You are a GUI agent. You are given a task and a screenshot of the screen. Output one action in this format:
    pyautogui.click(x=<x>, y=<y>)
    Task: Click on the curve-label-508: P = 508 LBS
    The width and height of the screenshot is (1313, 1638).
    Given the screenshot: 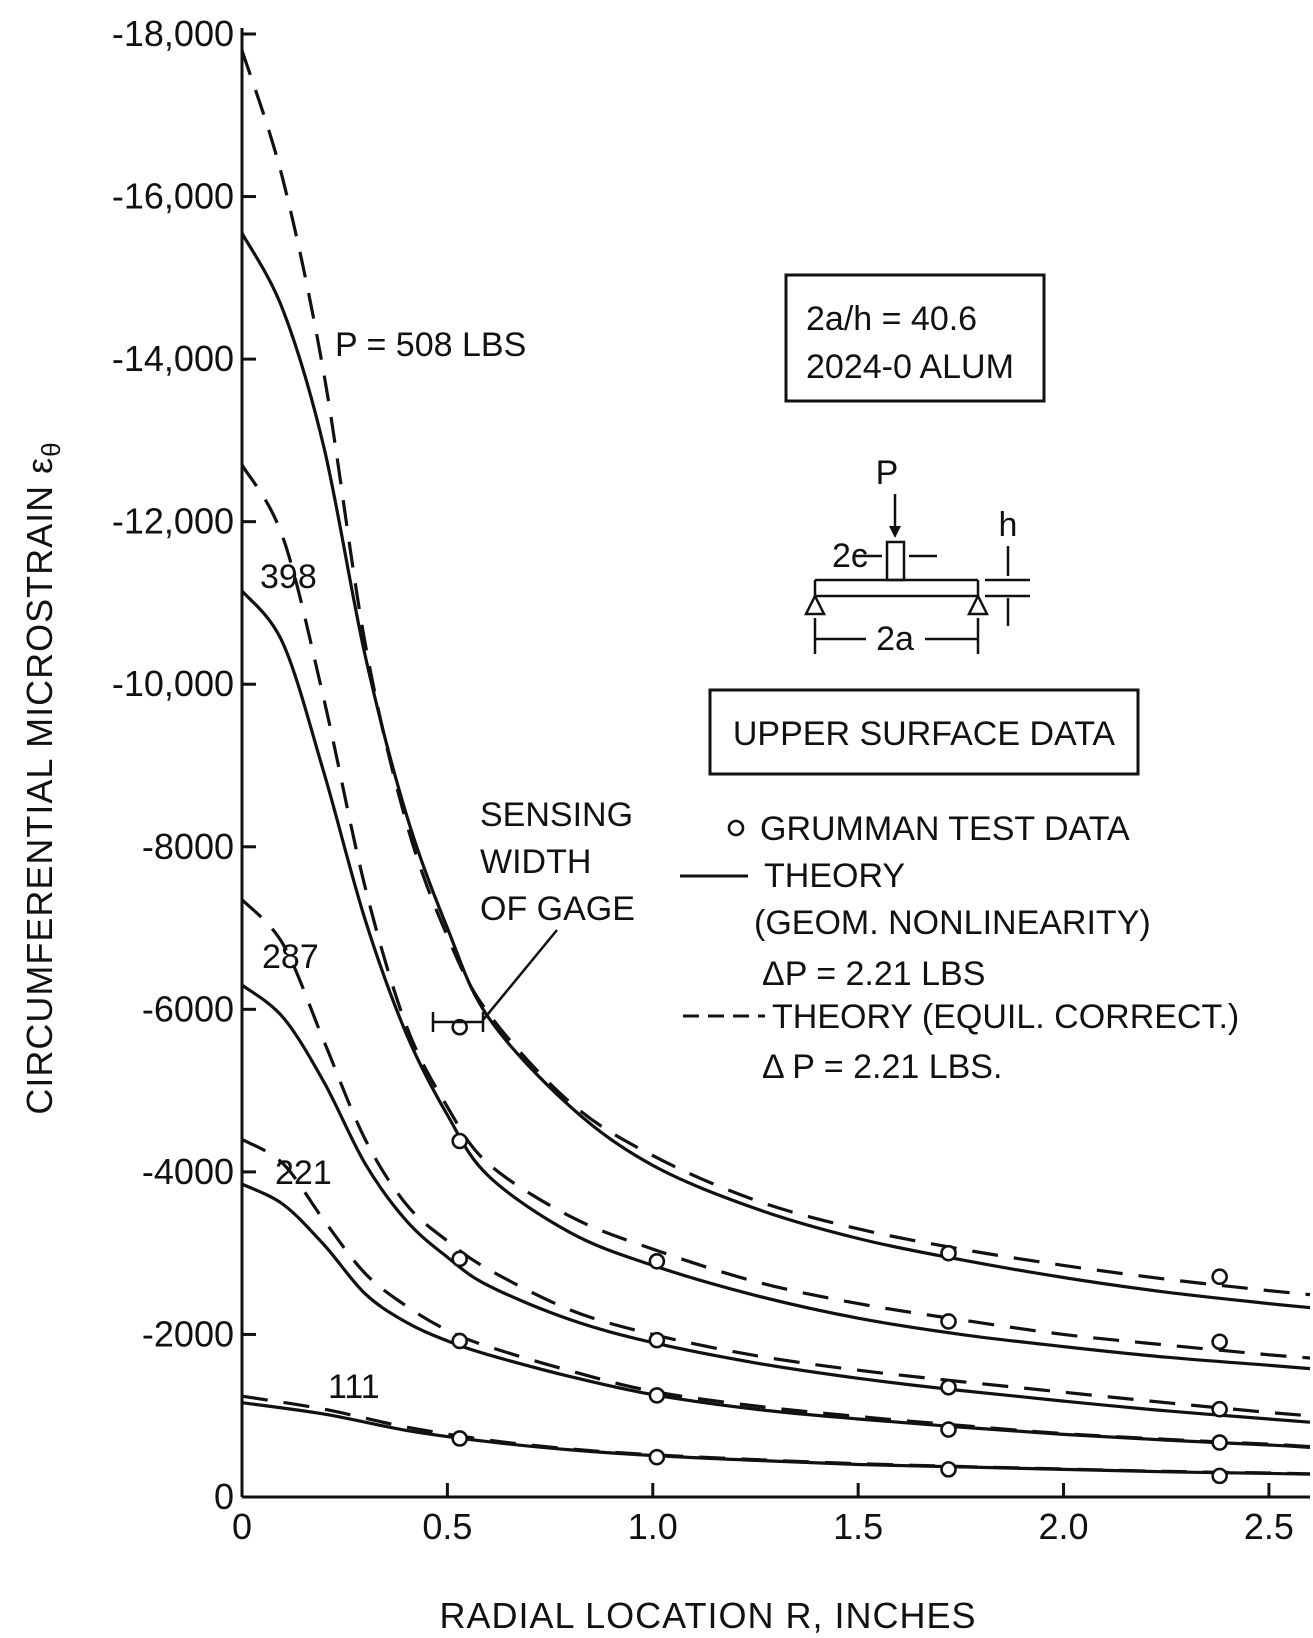 What is the action you would take?
    pyautogui.click(x=430, y=345)
    